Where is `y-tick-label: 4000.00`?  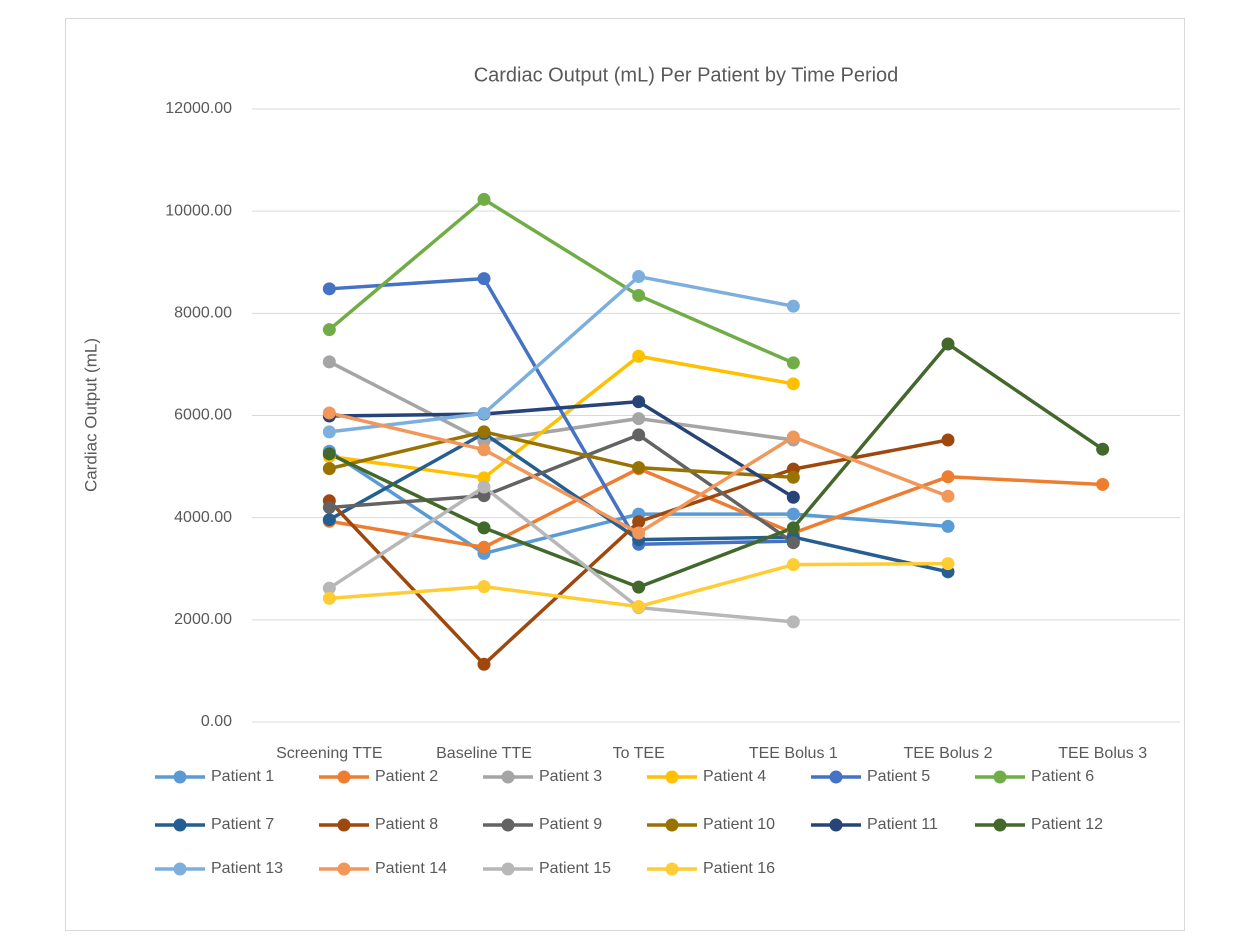
y-tick-label: 4000.00 is located at coordinates (203, 517).